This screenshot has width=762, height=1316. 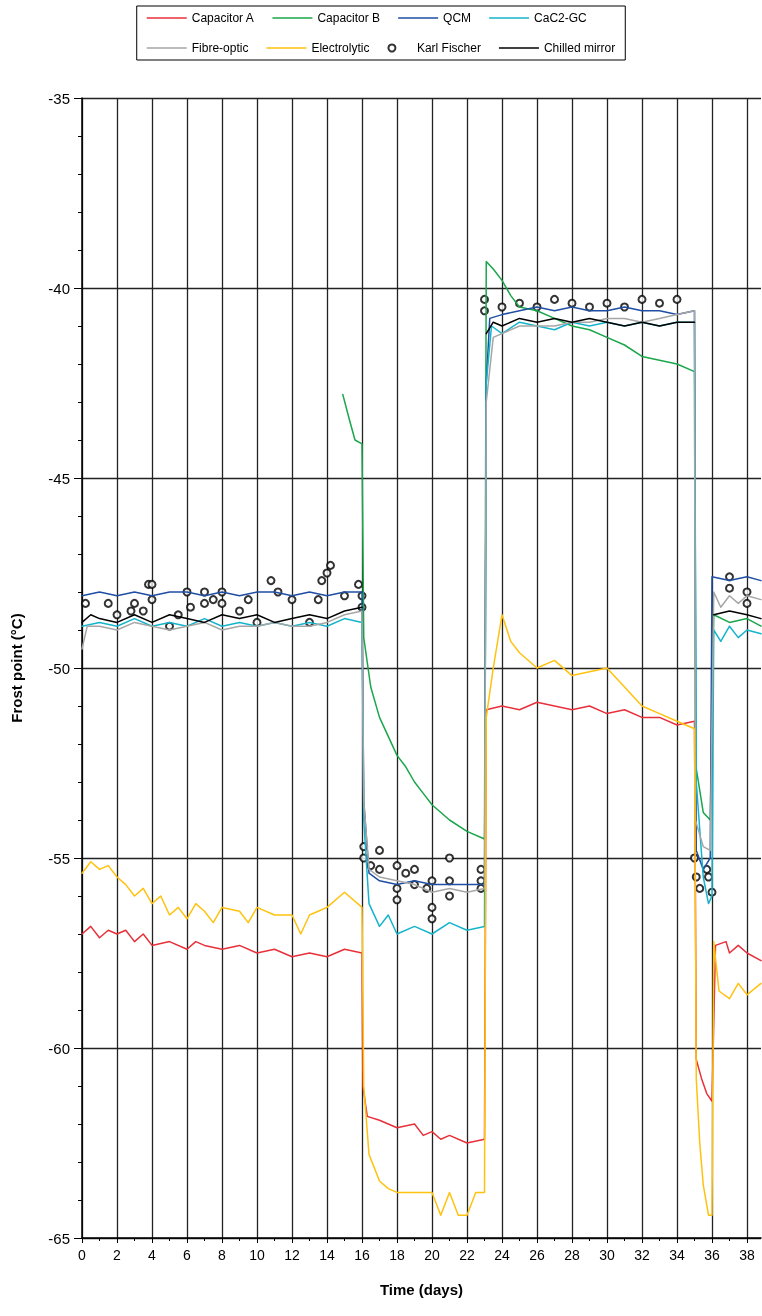 I want to click on y-tick-label: -45, so click(x=59, y=478).